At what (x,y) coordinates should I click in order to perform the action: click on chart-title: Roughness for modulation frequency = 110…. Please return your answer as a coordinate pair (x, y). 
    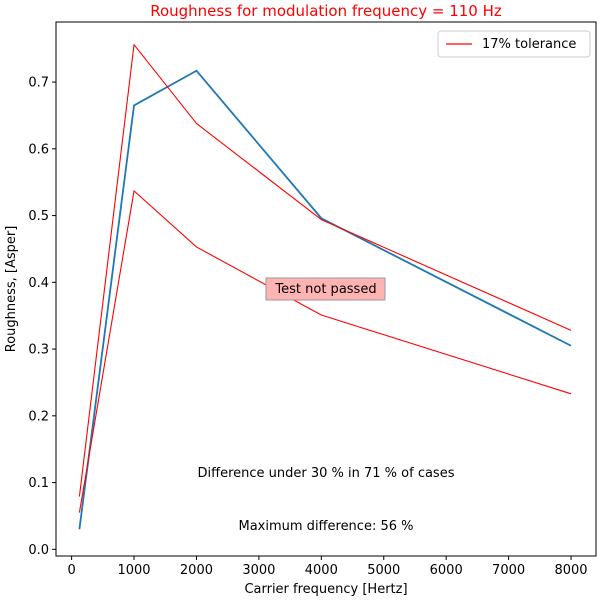
    Looking at the image, I should click on (326, 11).